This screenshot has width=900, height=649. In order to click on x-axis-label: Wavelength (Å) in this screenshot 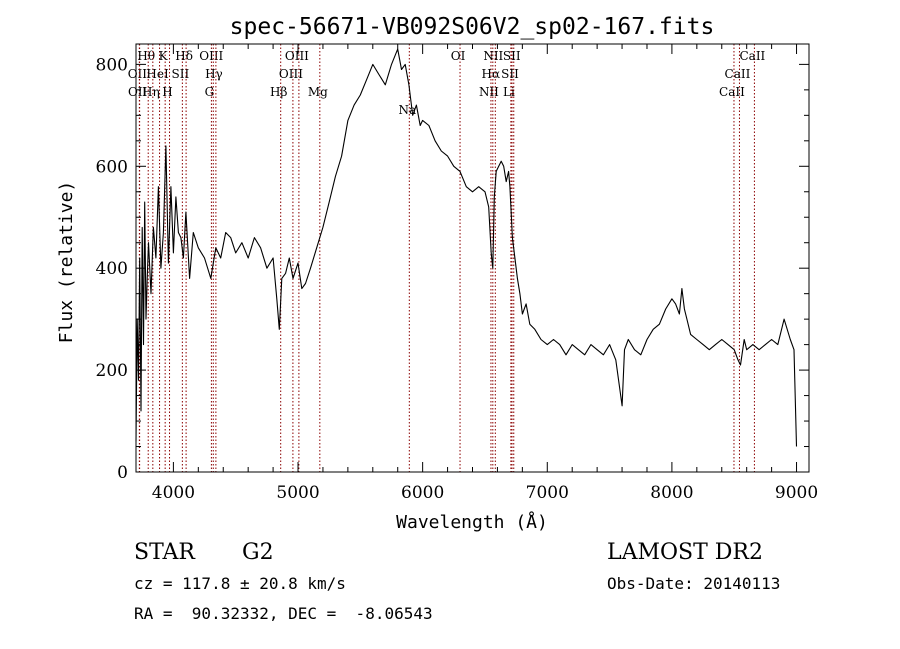, I will do `click(472, 522)`.